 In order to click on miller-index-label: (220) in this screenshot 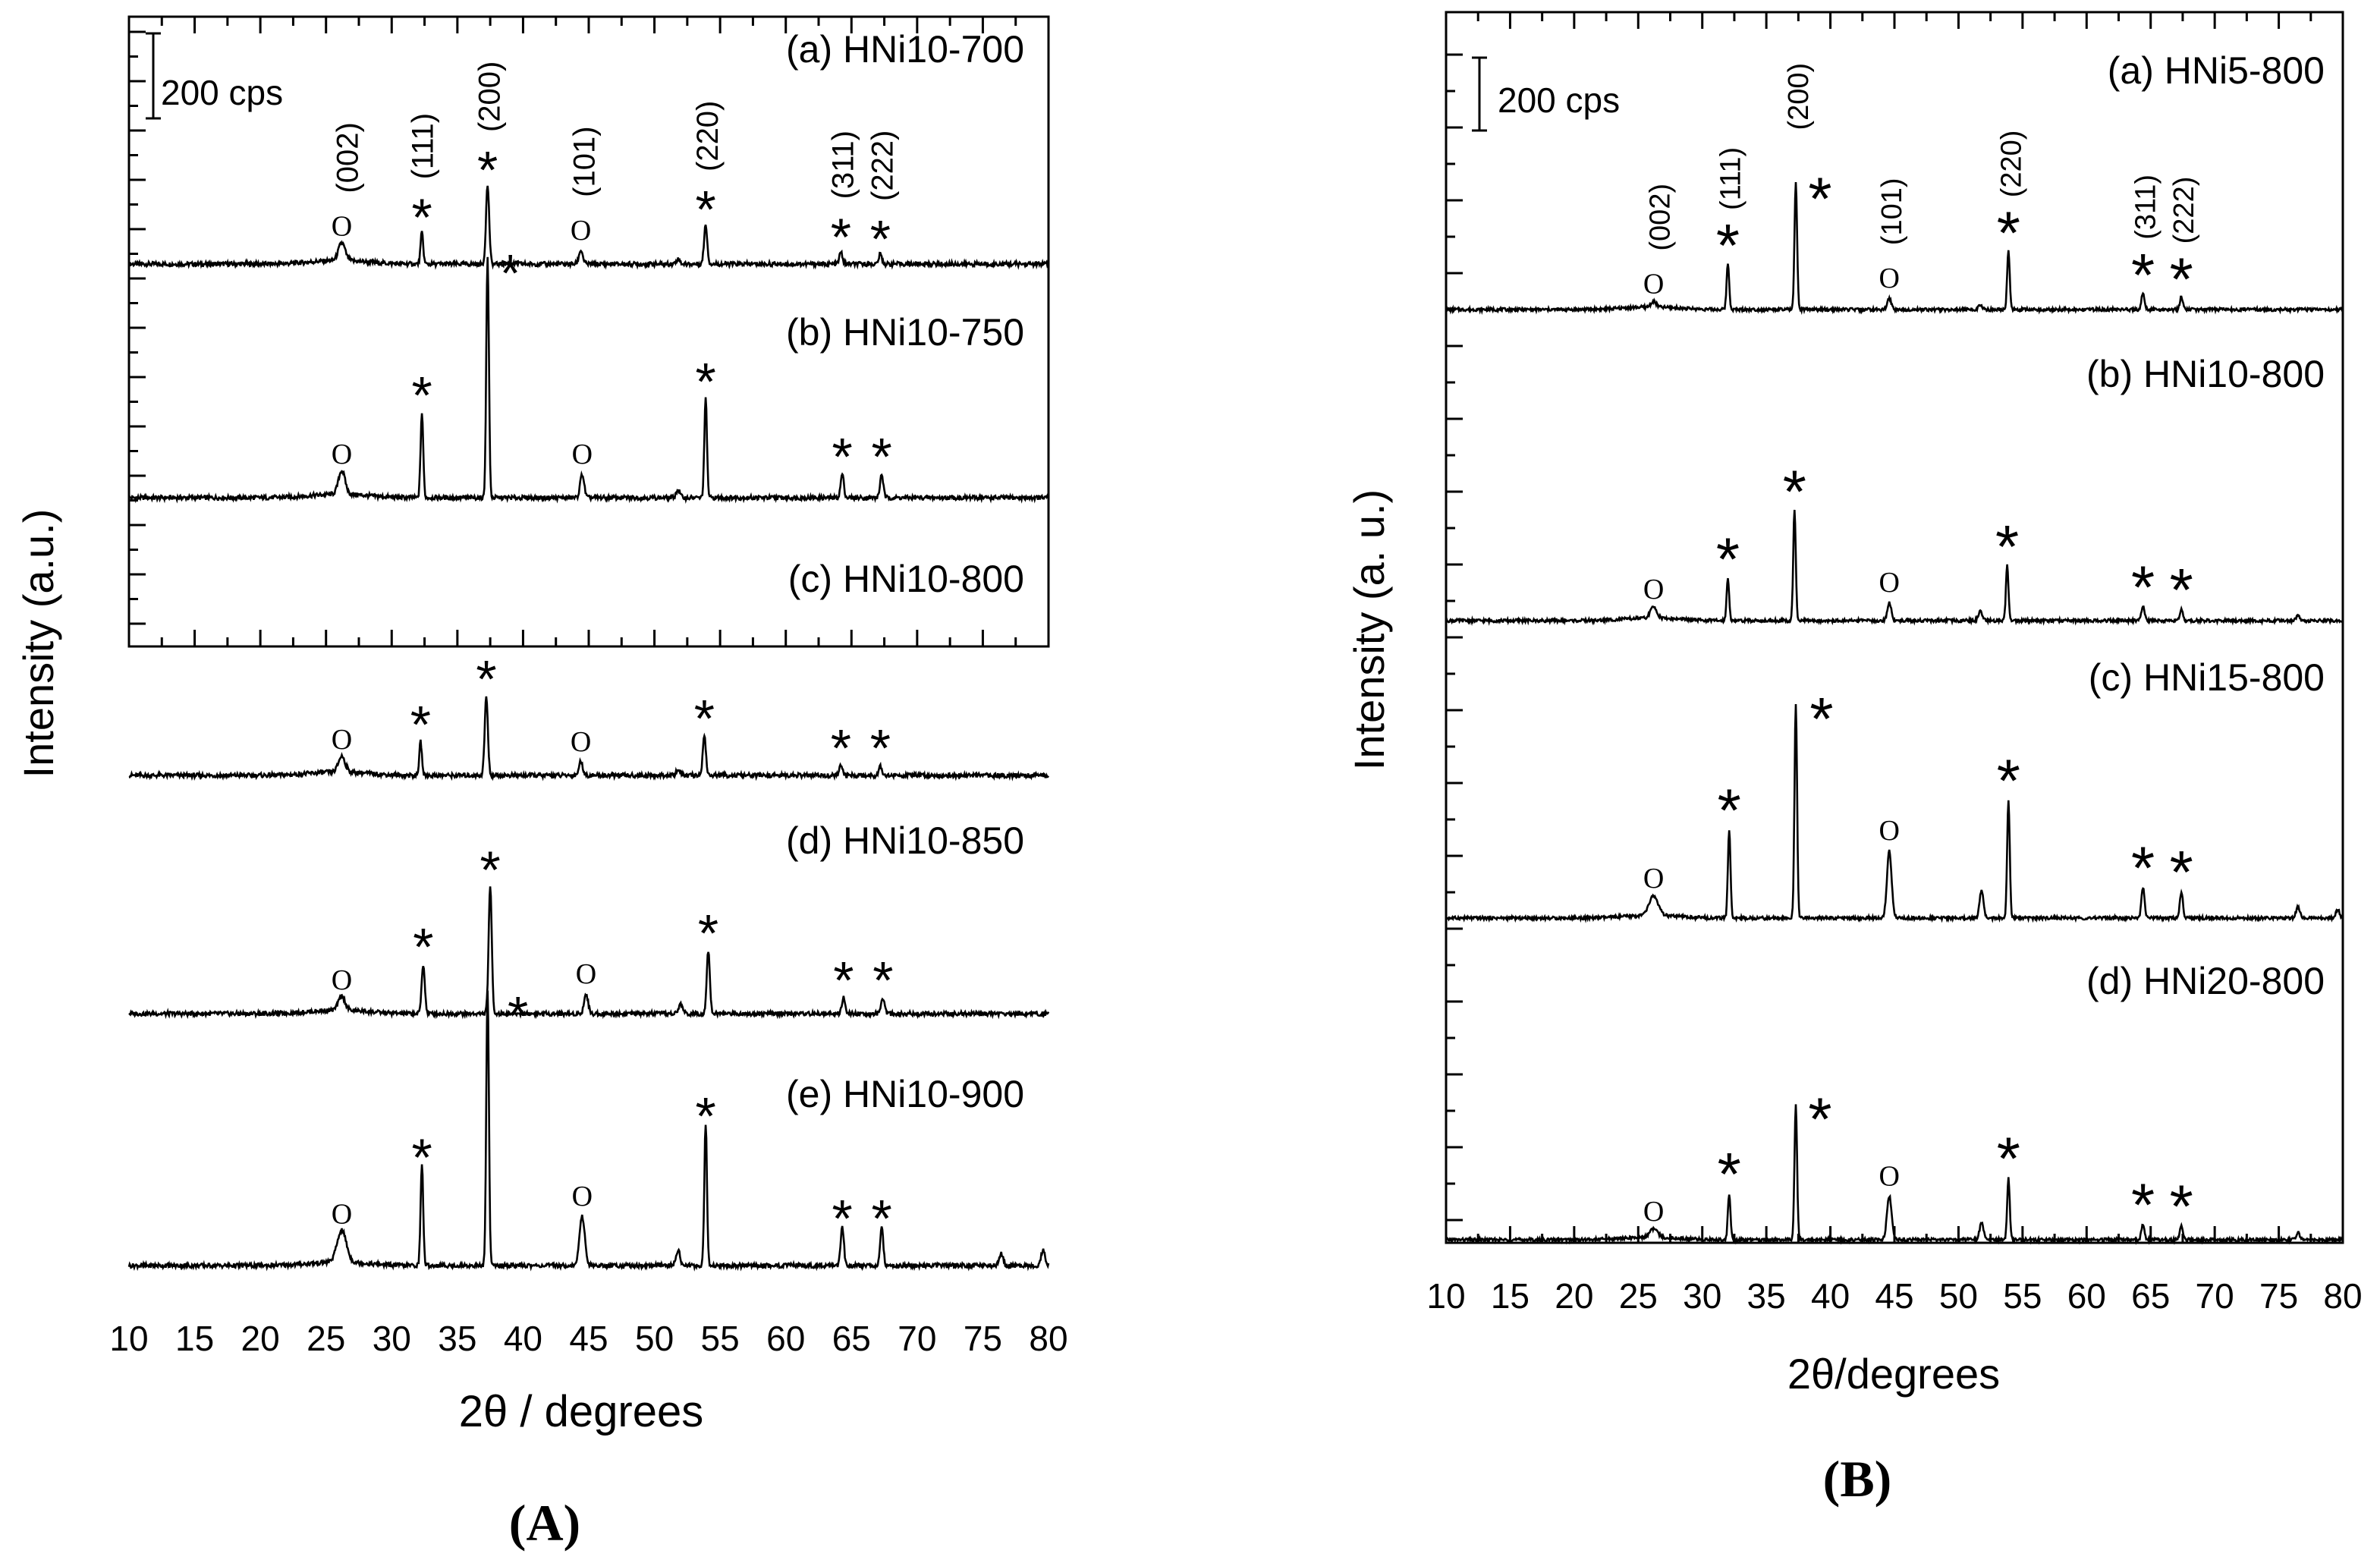, I will do `click(708, 136)`.